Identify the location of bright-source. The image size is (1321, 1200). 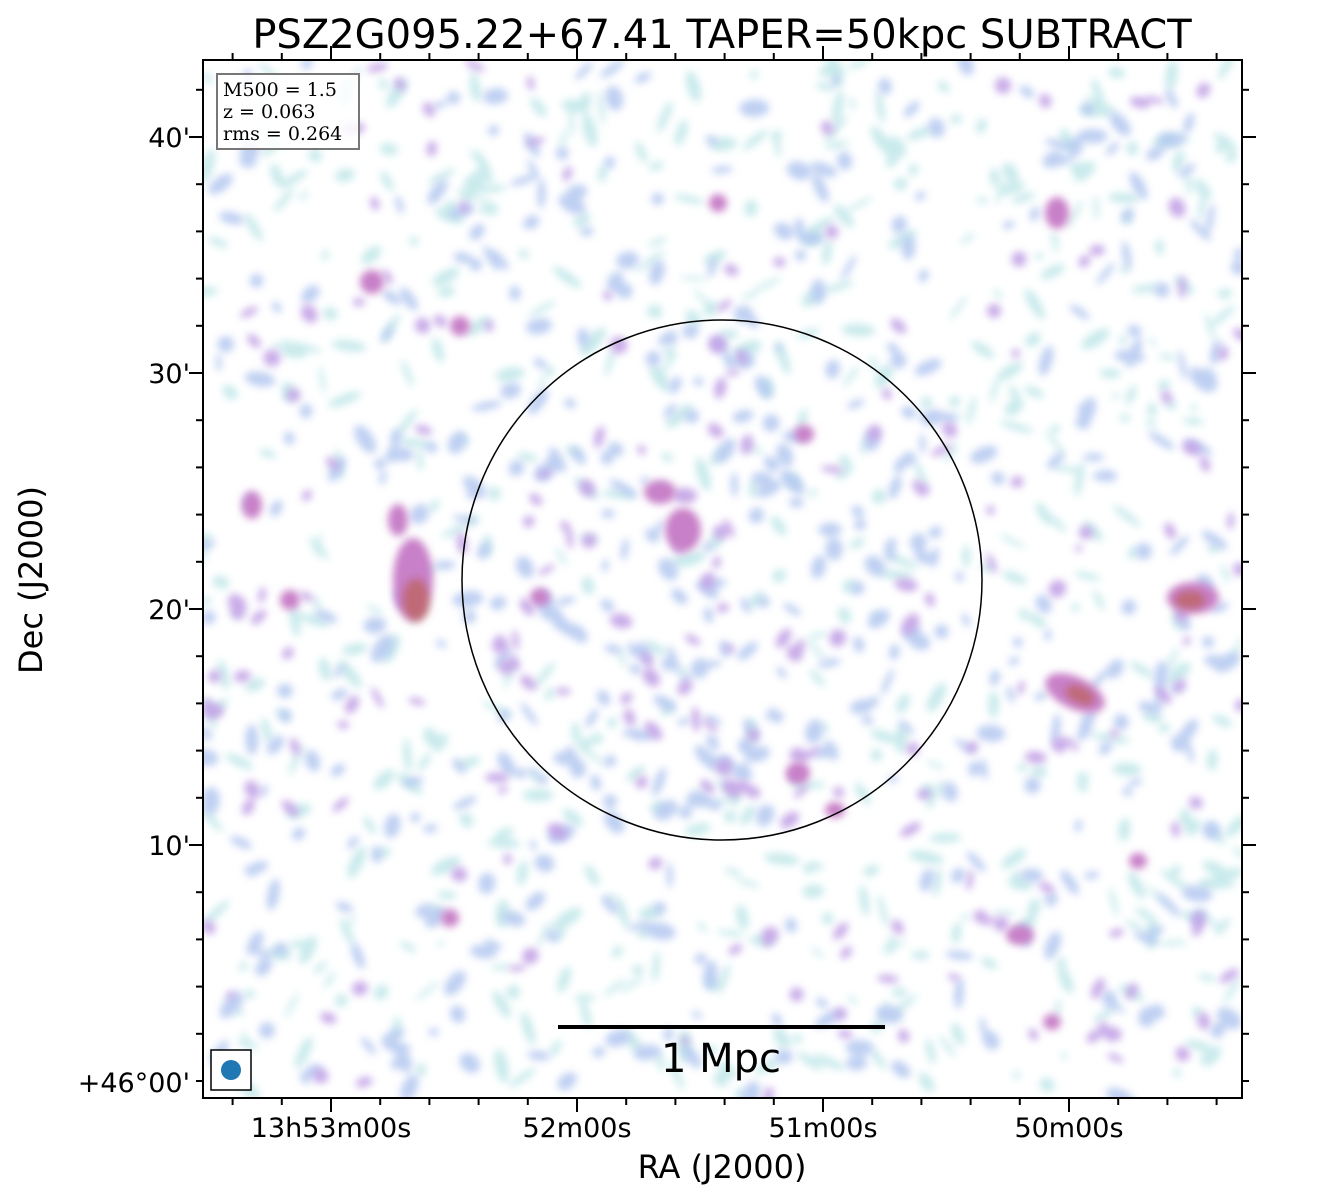
(1138, 861).